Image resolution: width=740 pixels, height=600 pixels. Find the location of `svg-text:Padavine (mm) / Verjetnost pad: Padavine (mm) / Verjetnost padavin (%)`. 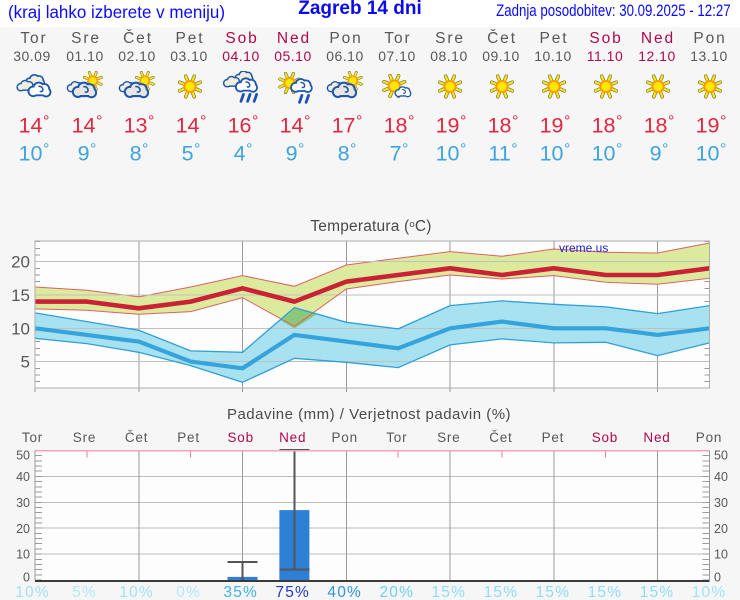

svg-text:Padavine (mm) / Verjetnost pad: Padavine (mm) / Verjetnost padavin (%) is located at coordinates (369, 414).